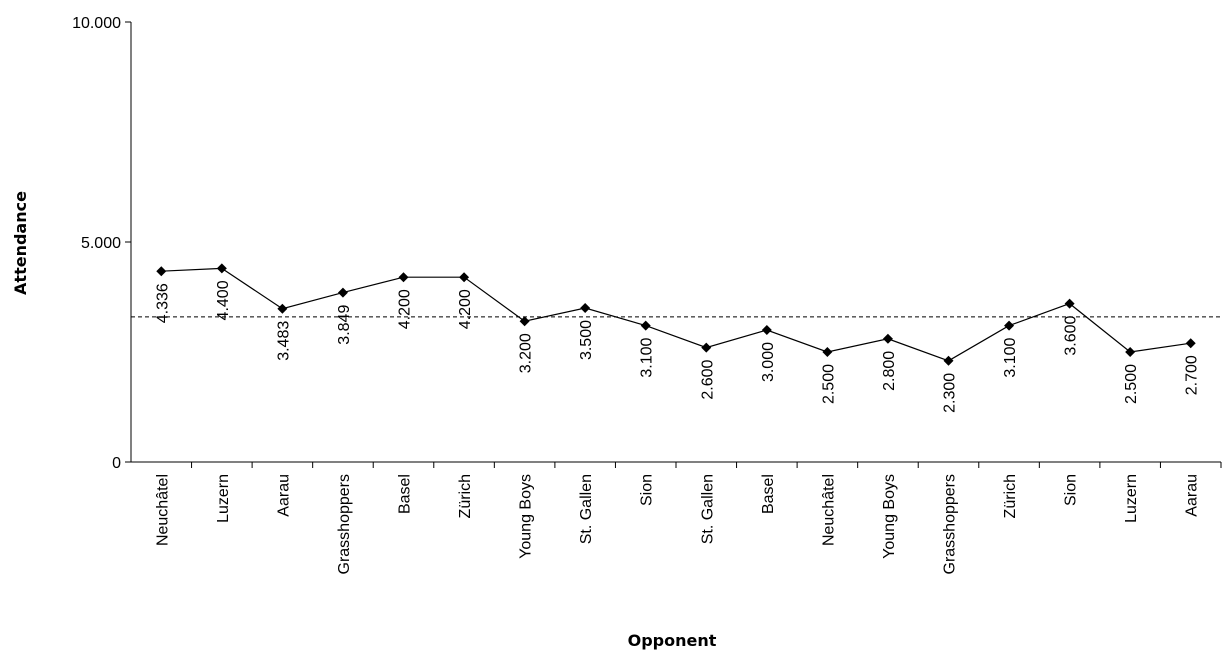 This screenshot has height=655, width=1228. What do you see at coordinates (526, 353) in the screenshot?
I see `data-label: 3.200` at bounding box center [526, 353].